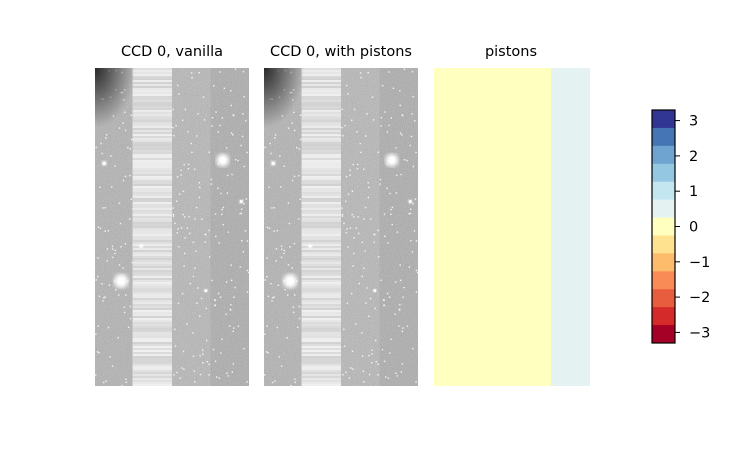  Describe the element at coordinates (310, 246) in the screenshot. I see `bright-source-core` at that location.